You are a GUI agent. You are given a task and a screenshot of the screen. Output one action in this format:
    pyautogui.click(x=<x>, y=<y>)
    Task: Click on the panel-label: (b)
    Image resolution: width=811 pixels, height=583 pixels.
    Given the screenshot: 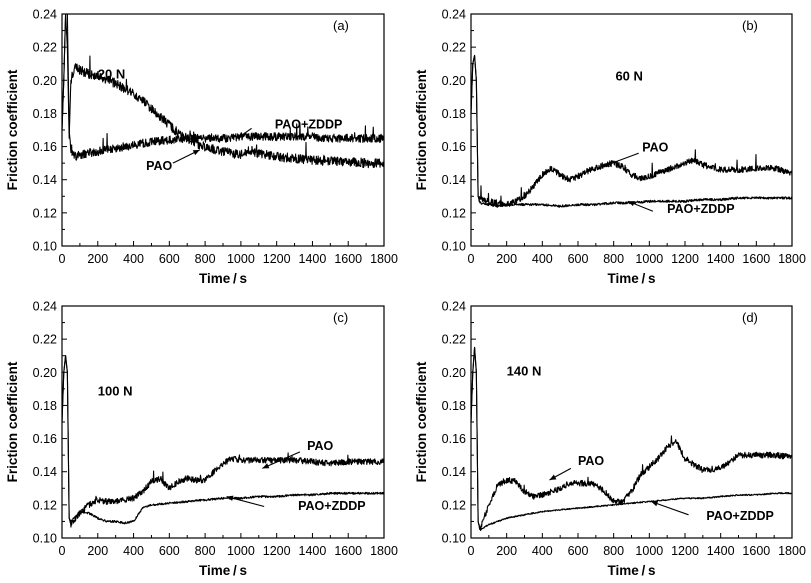 What is the action you would take?
    pyautogui.click(x=750, y=25)
    